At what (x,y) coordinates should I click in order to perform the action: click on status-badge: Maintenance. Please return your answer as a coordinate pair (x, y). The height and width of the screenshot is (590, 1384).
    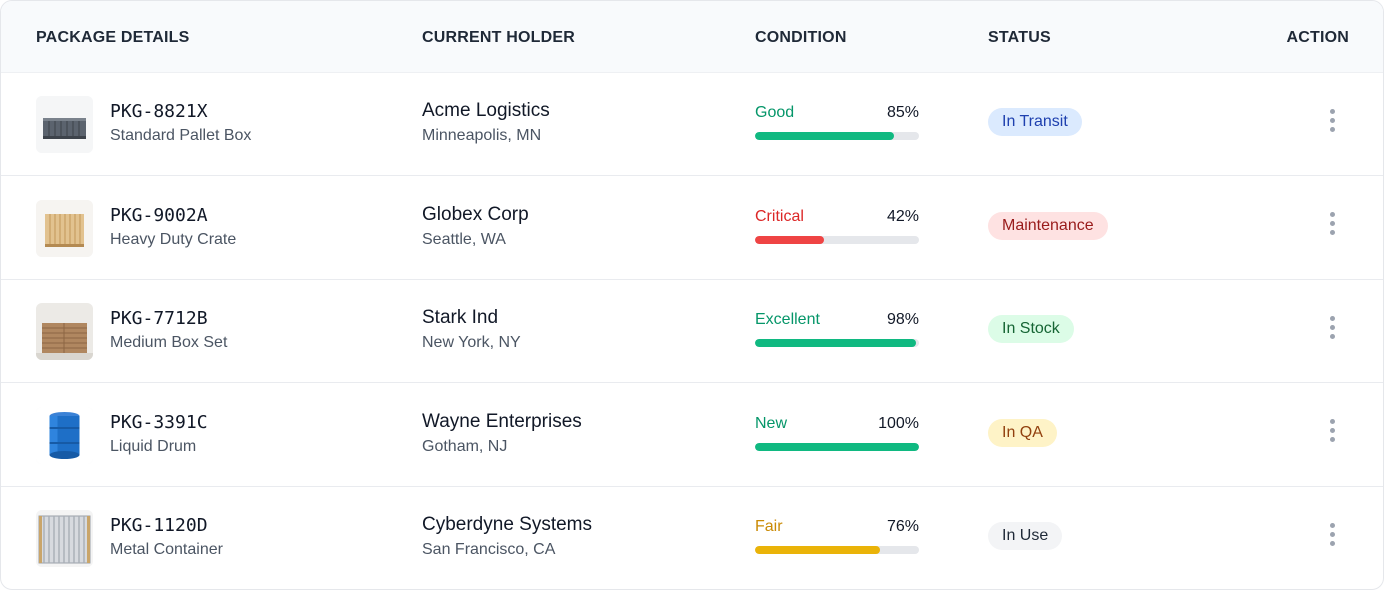
    Looking at the image, I should click on (1048, 225).